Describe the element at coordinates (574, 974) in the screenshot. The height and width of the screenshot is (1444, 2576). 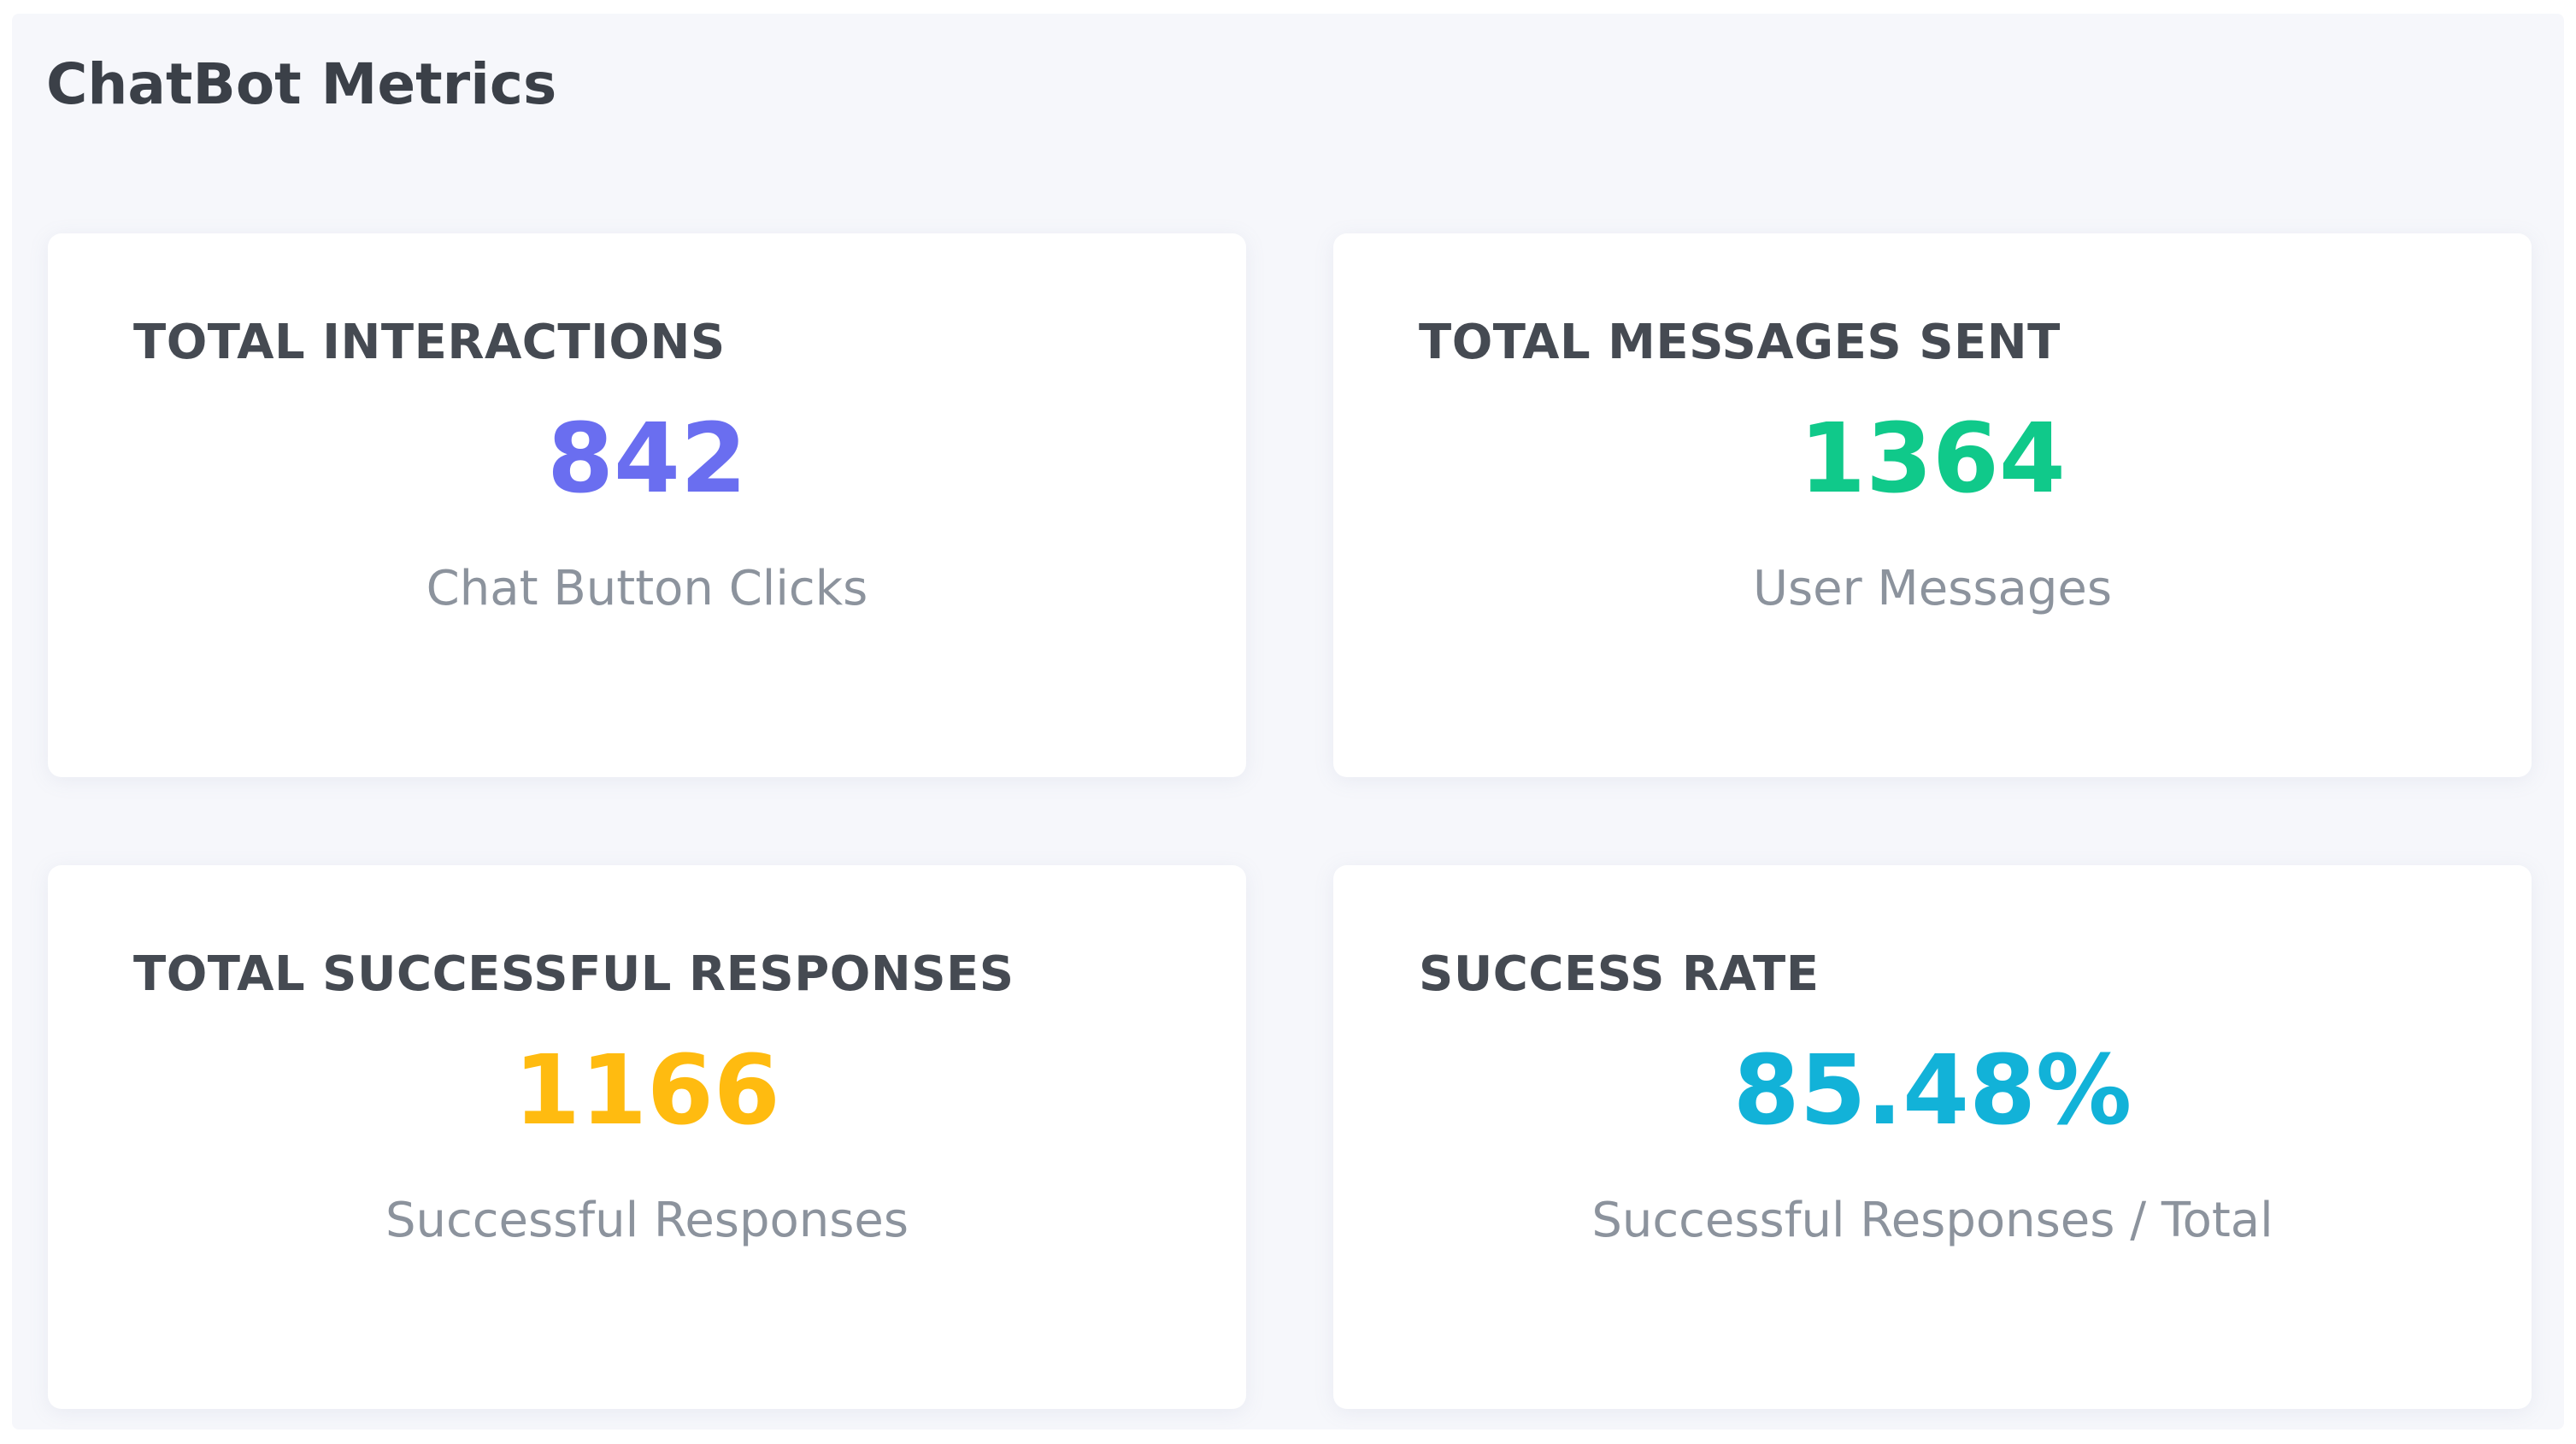
I see `metric-title: TOTAL SUCCESSFUL RESPONSES` at that location.